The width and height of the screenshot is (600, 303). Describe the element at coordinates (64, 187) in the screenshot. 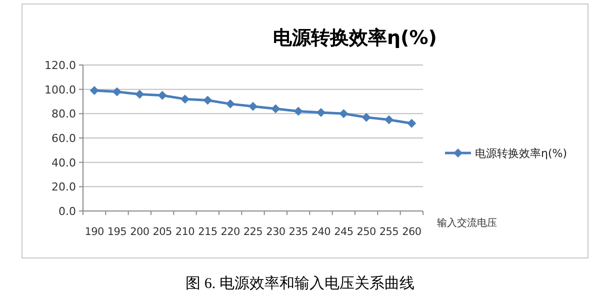

I see `y-tick-label: 20.0` at that location.